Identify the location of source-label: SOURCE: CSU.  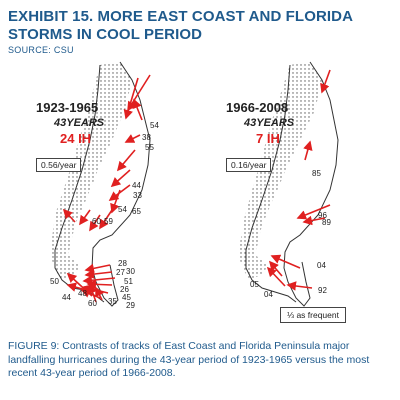
(41, 50).